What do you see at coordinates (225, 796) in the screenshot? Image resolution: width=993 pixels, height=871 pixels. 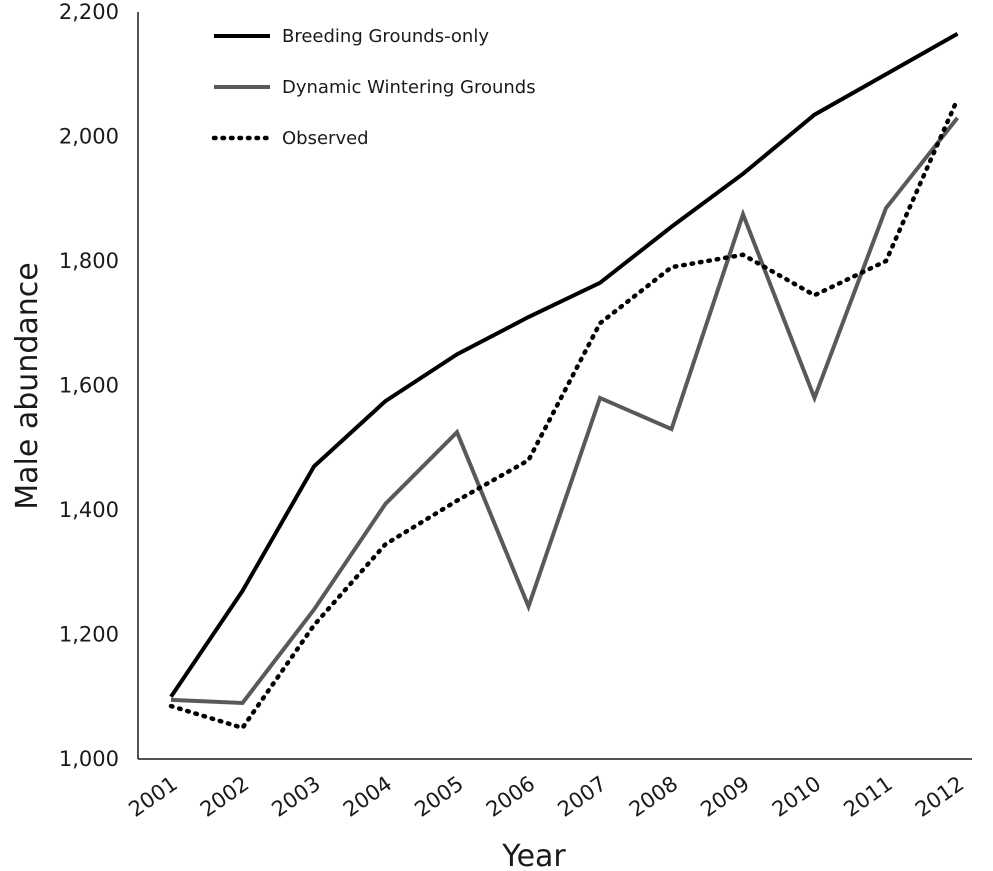 I see `x-tick-label: 2002` at bounding box center [225, 796].